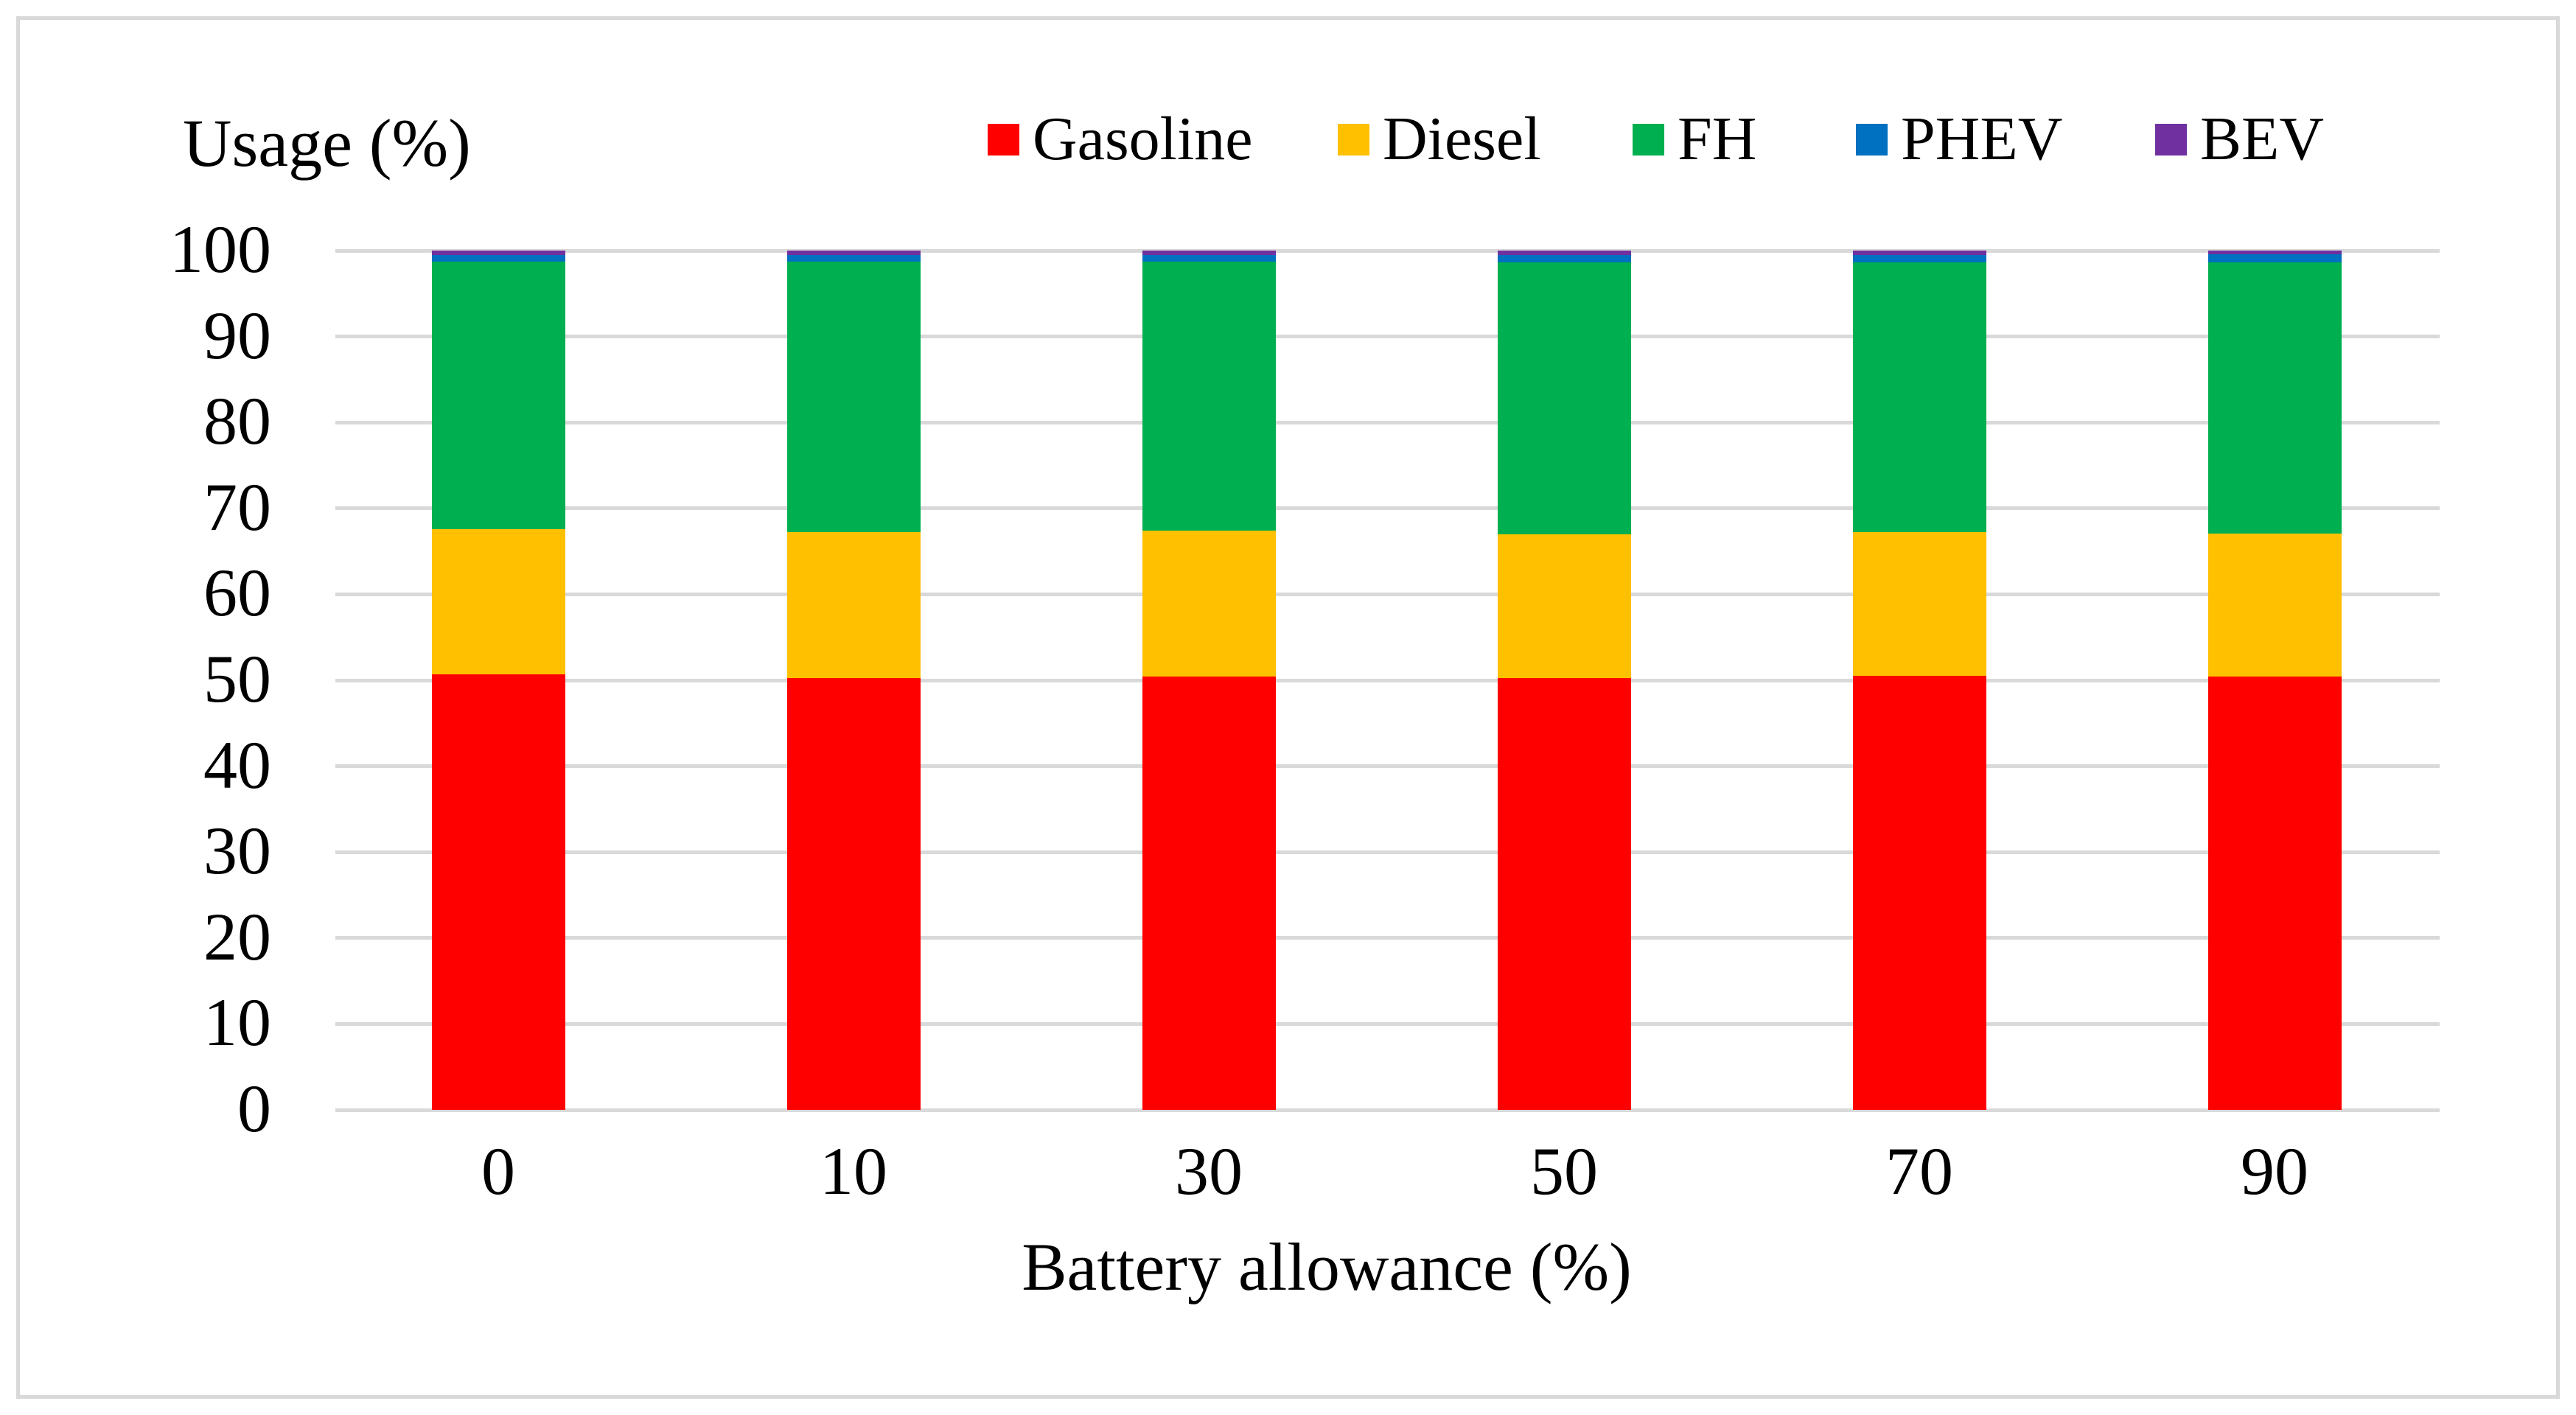  Describe the element at coordinates (237, 851) in the screenshot. I see `y-tick-label-30: 30` at that location.